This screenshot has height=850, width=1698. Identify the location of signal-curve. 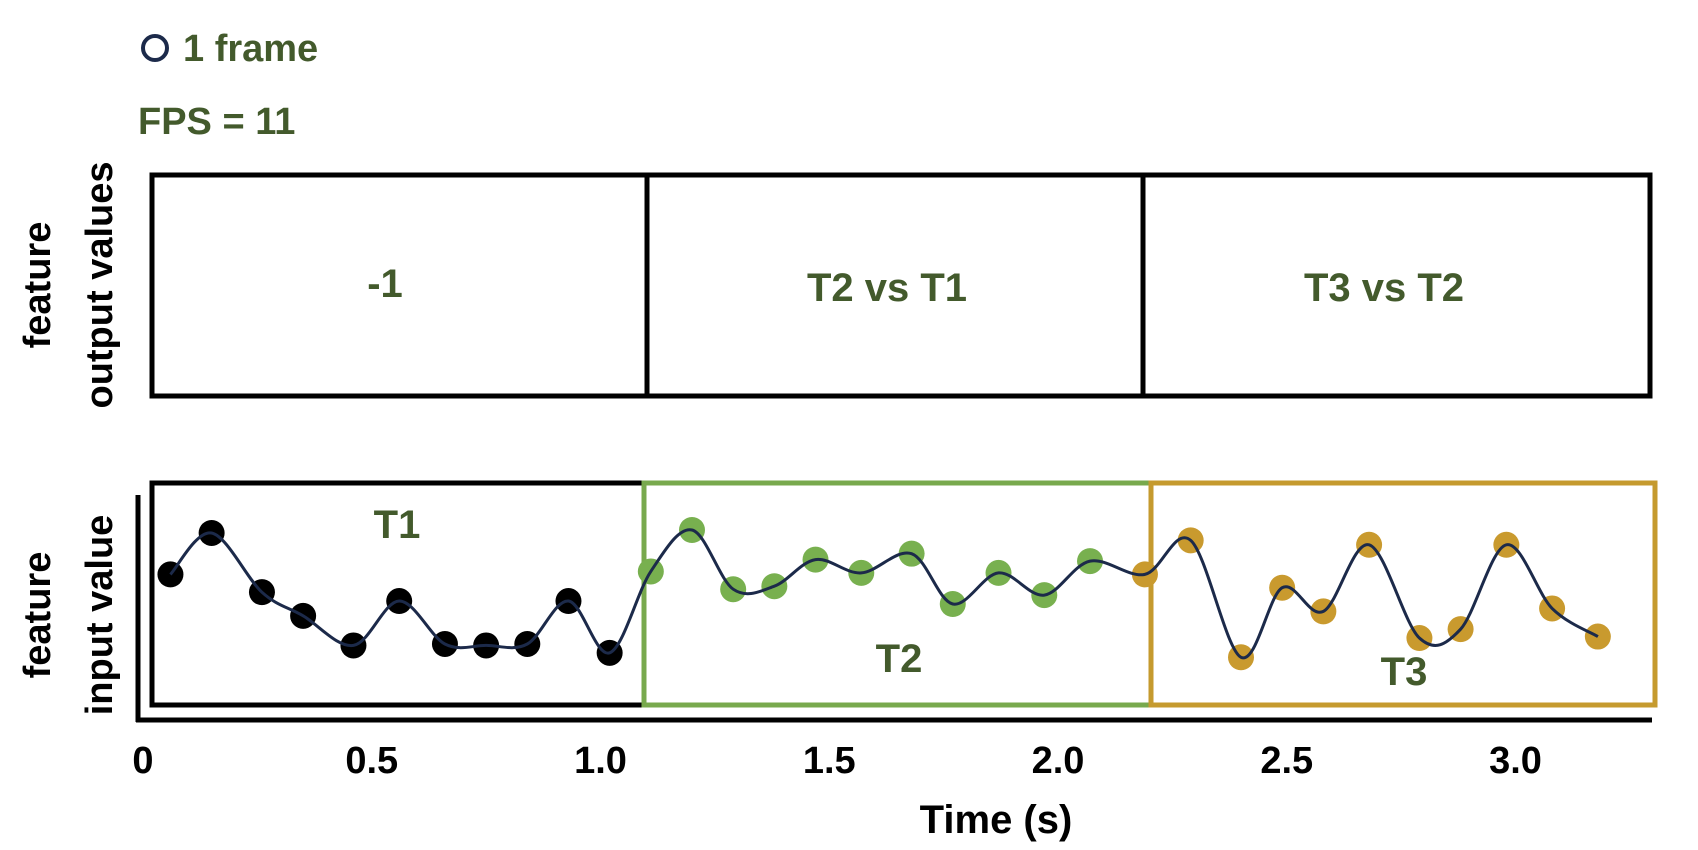
(884, 594).